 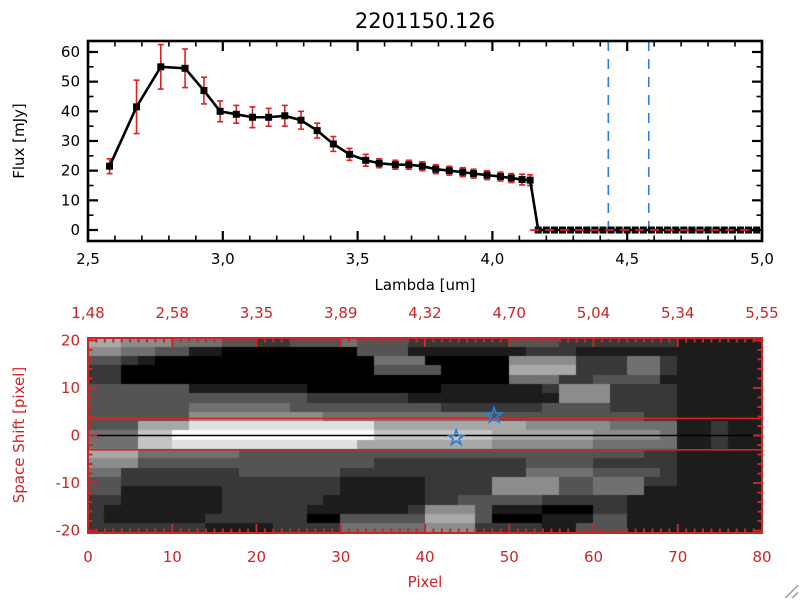 I want to click on svg-text: 3,89, so click(x=340, y=313).